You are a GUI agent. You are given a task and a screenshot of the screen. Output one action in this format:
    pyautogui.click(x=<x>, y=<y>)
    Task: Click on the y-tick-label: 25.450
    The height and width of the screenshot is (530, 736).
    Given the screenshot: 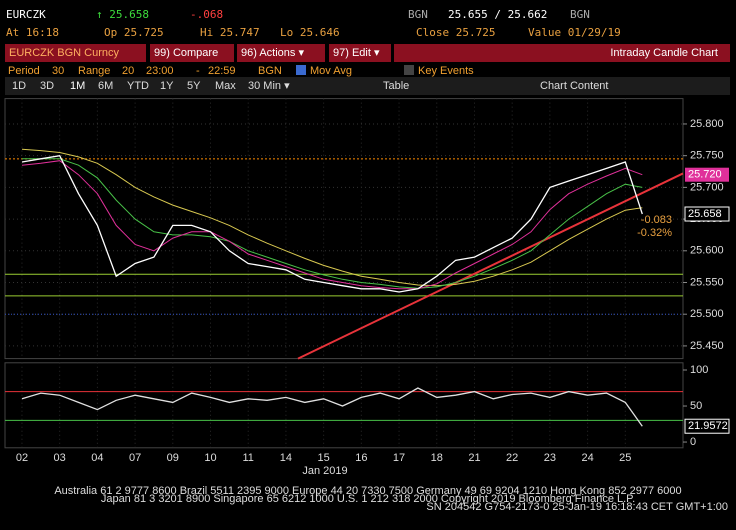 What is the action you would take?
    pyautogui.click(x=707, y=346)
    